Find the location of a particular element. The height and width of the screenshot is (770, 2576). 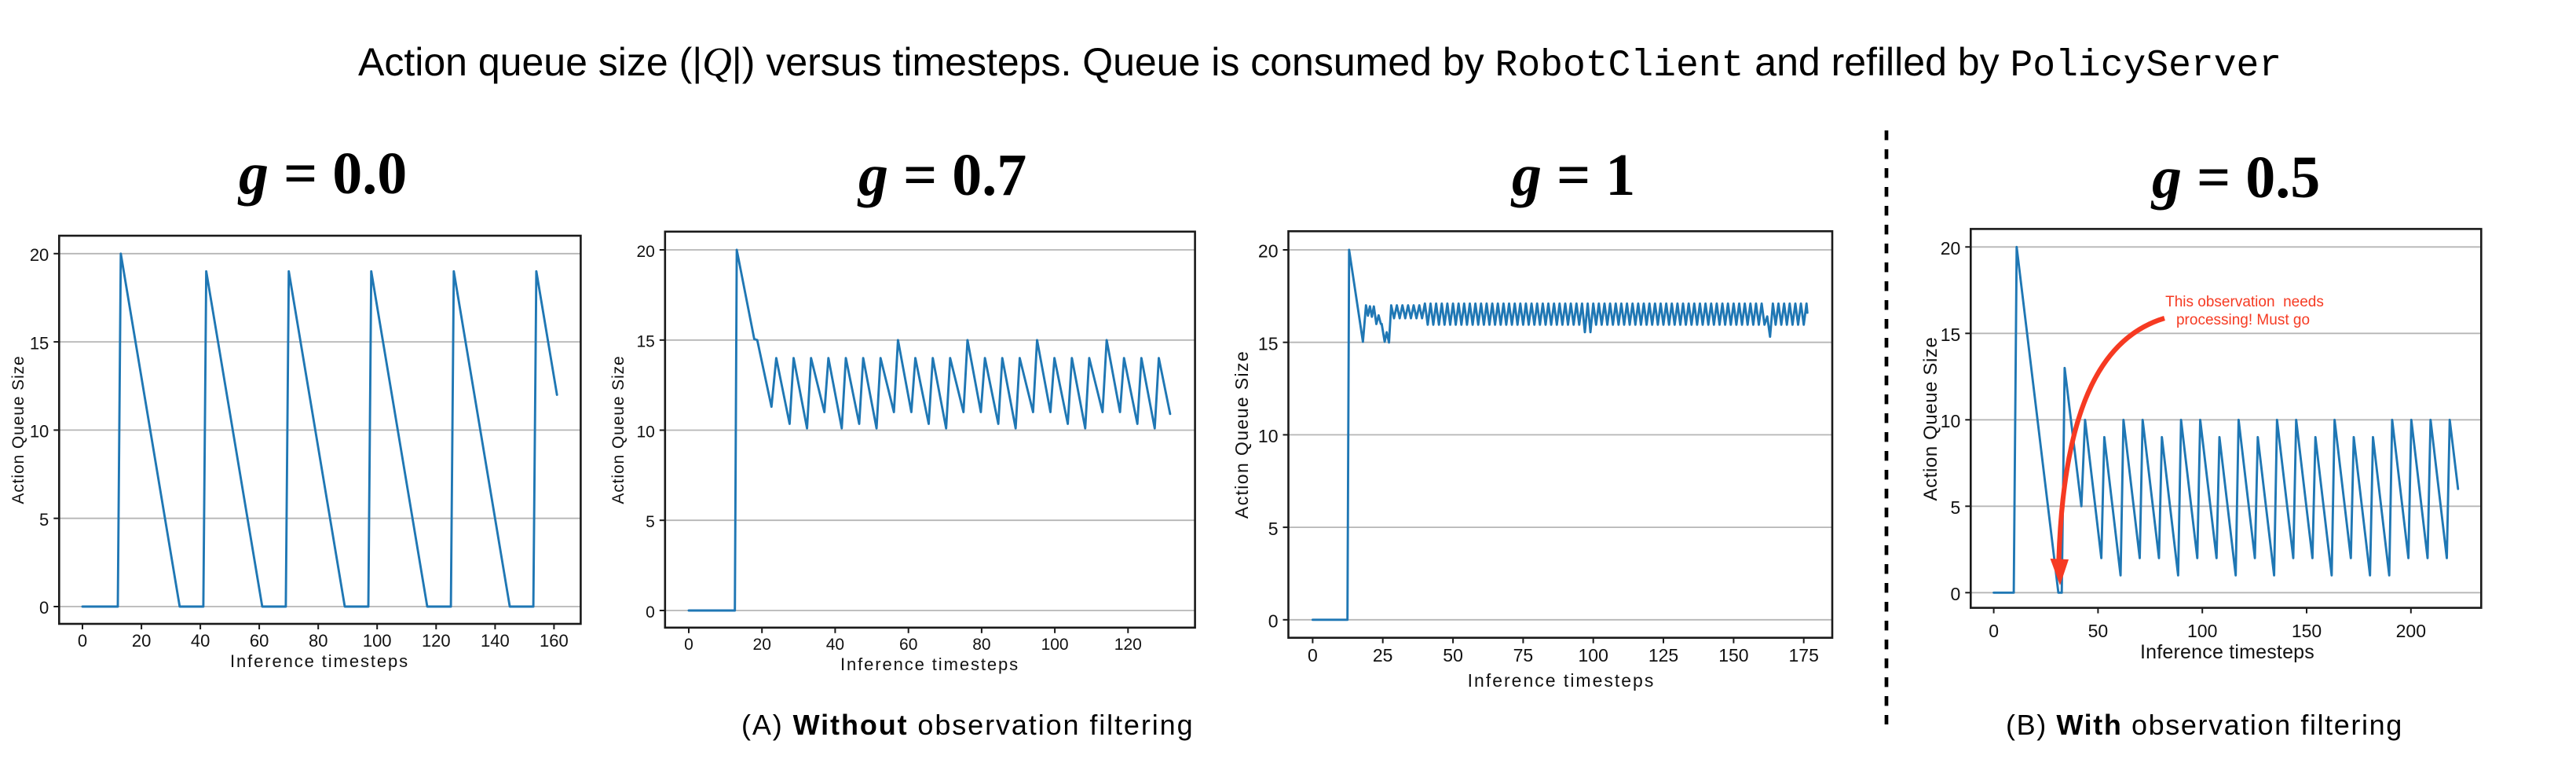

svg-text: This observation needs is located at coordinates (2245, 302).